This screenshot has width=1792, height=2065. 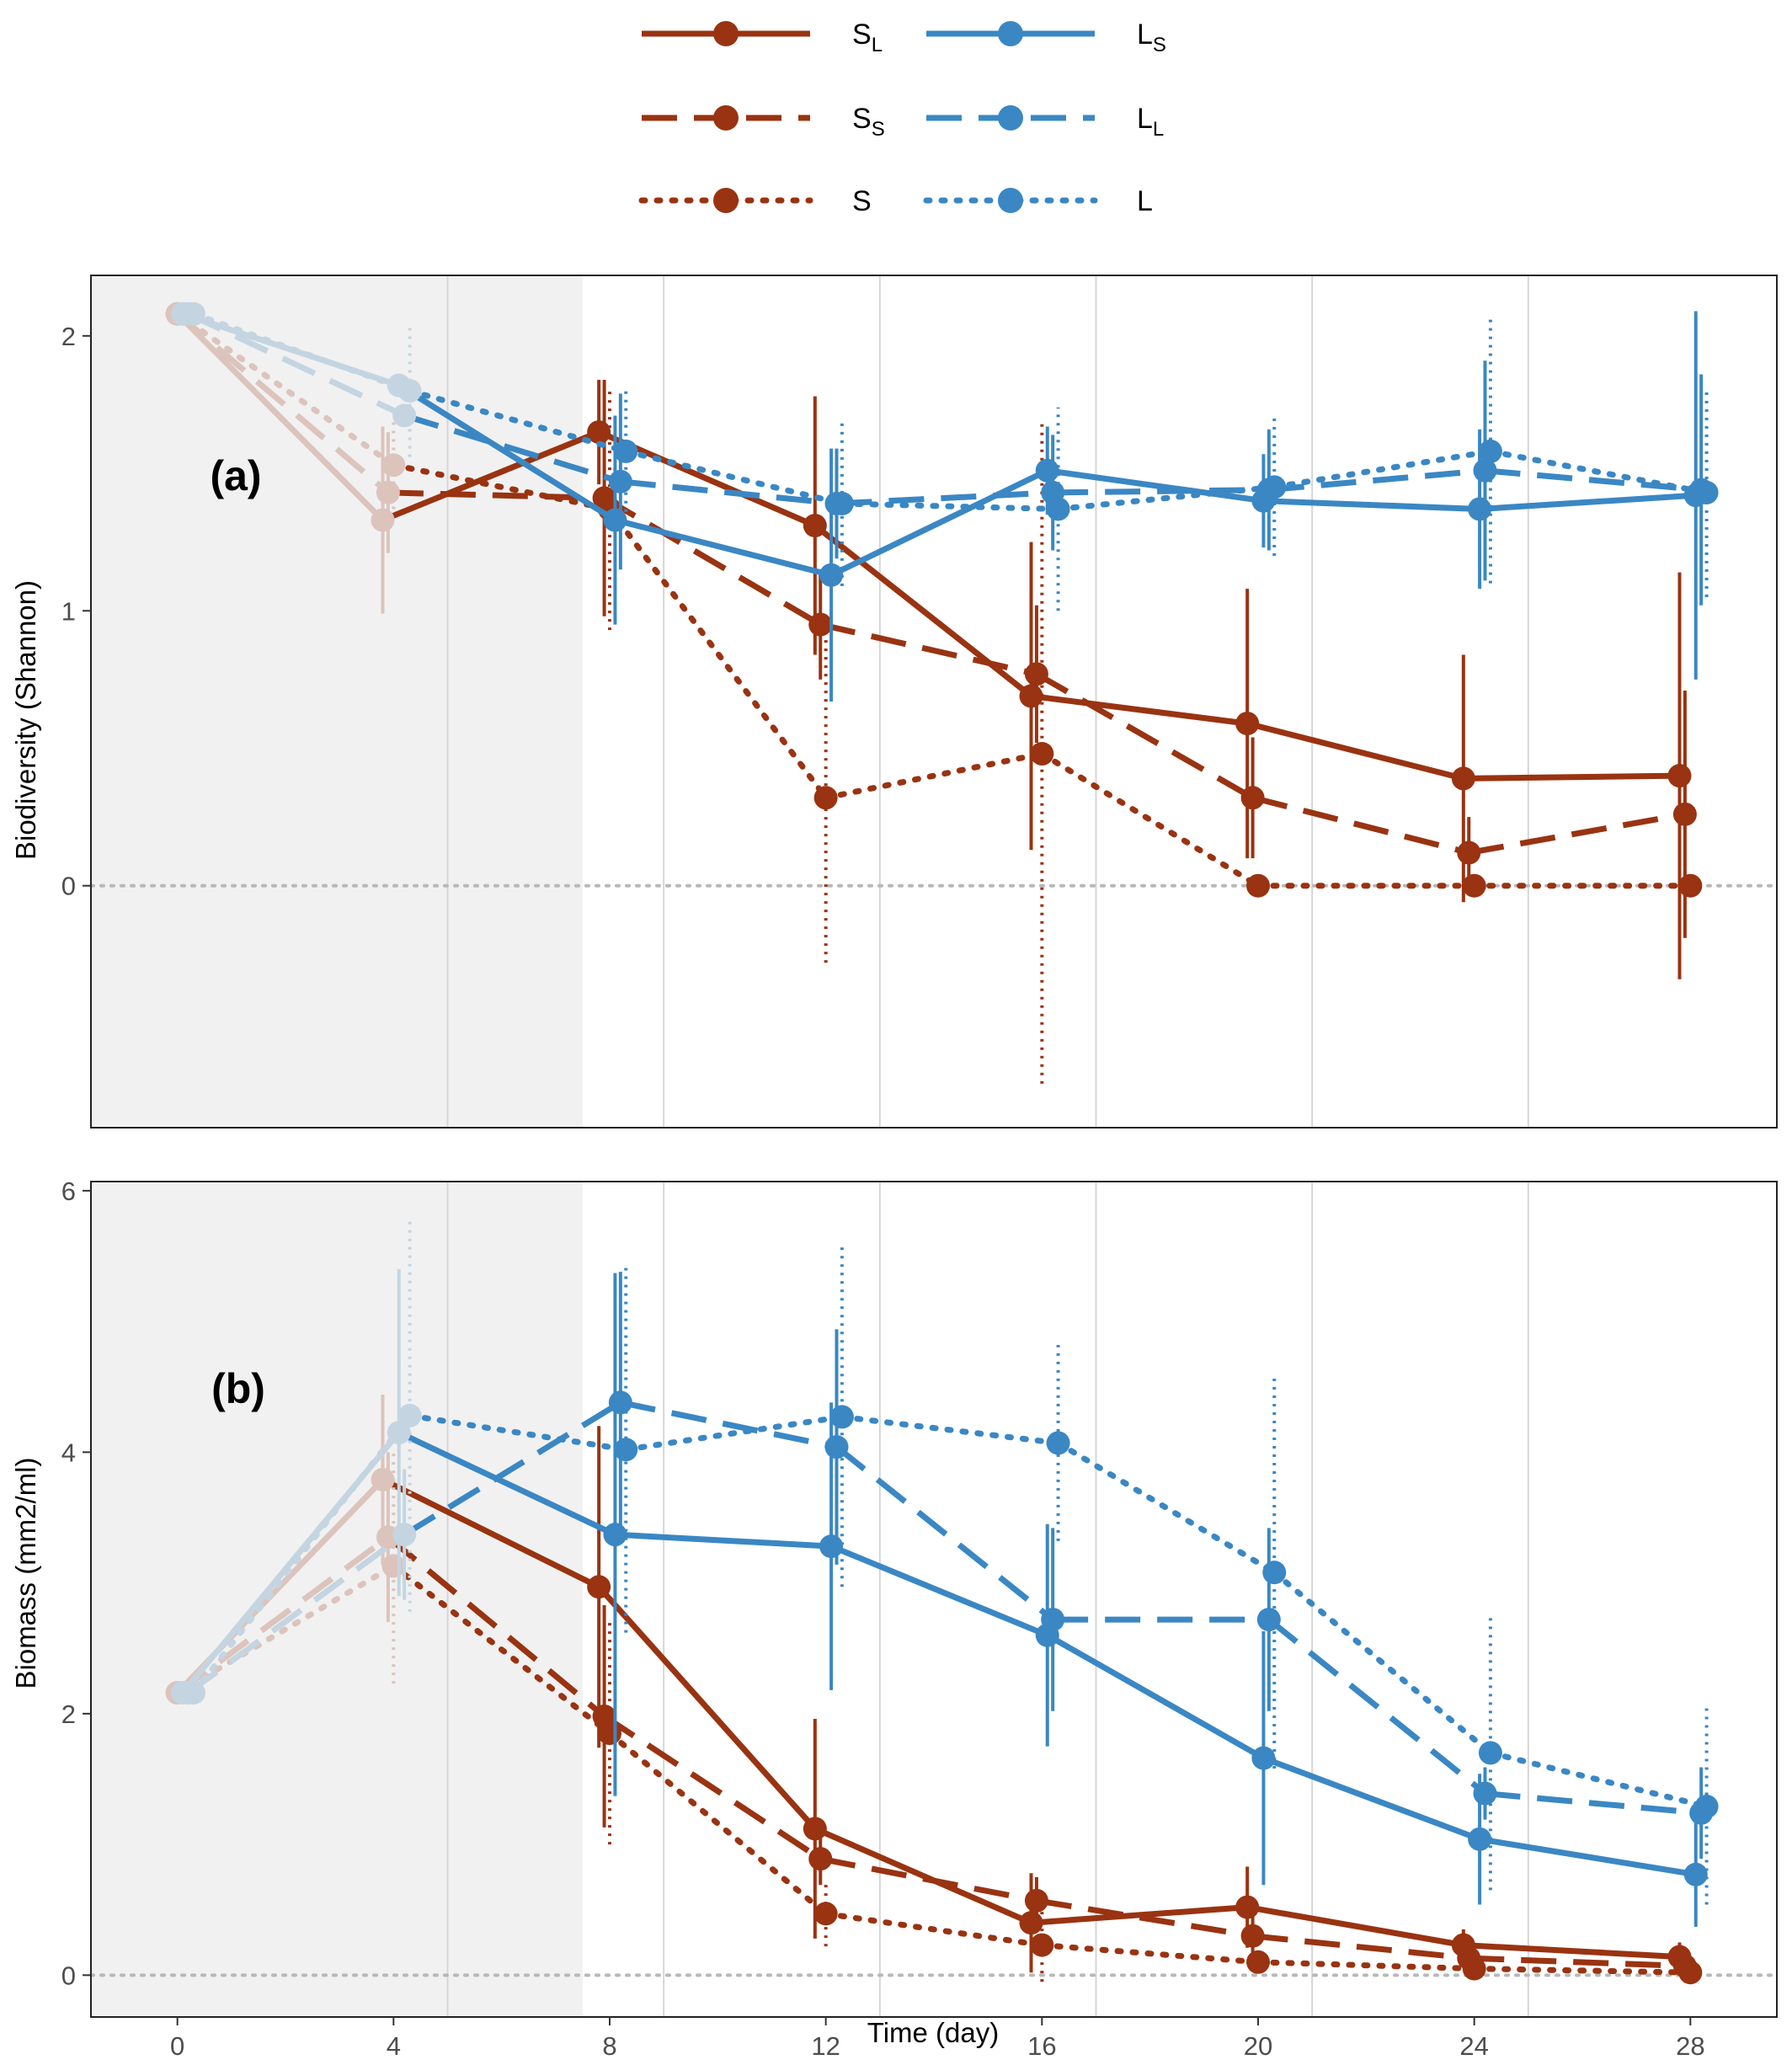 What do you see at coordinates (755, 201) in the screenshot?
I see `legend-item-S: S` at bounding box center [755, 201].